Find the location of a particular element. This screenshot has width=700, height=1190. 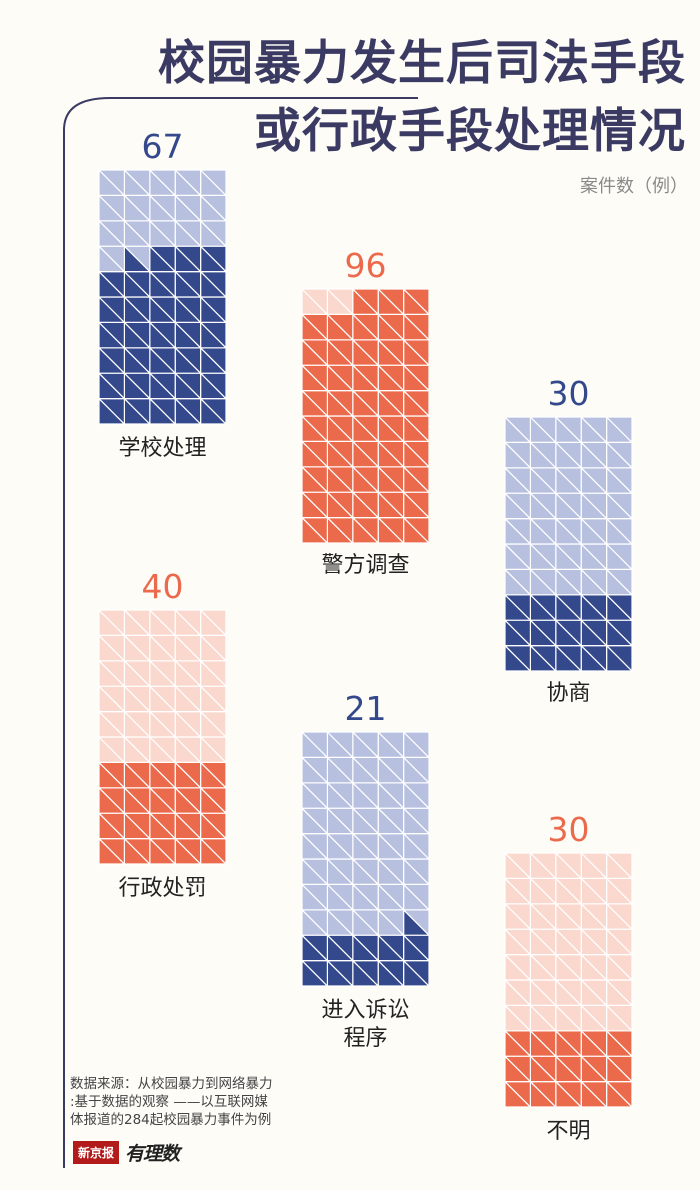

chart-title-line-1: 校园暴力发生后司法手段 is located at coordinates (422, 63).